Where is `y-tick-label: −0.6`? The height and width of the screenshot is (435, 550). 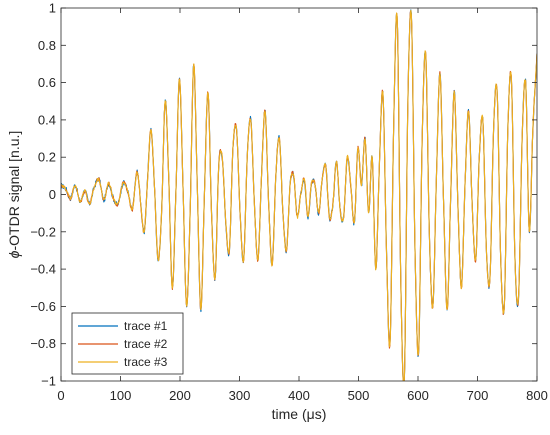
y-tick-label: −0.6 is located at coordinates (43, 306).